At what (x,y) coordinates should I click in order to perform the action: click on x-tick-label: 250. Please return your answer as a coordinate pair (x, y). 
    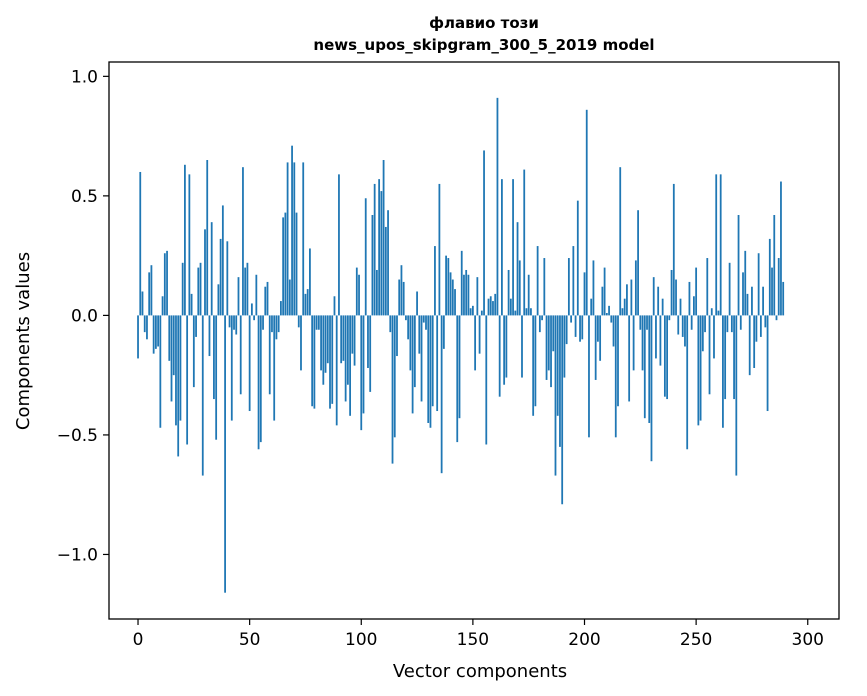
    Looking at the image, I should click on (696, 640).